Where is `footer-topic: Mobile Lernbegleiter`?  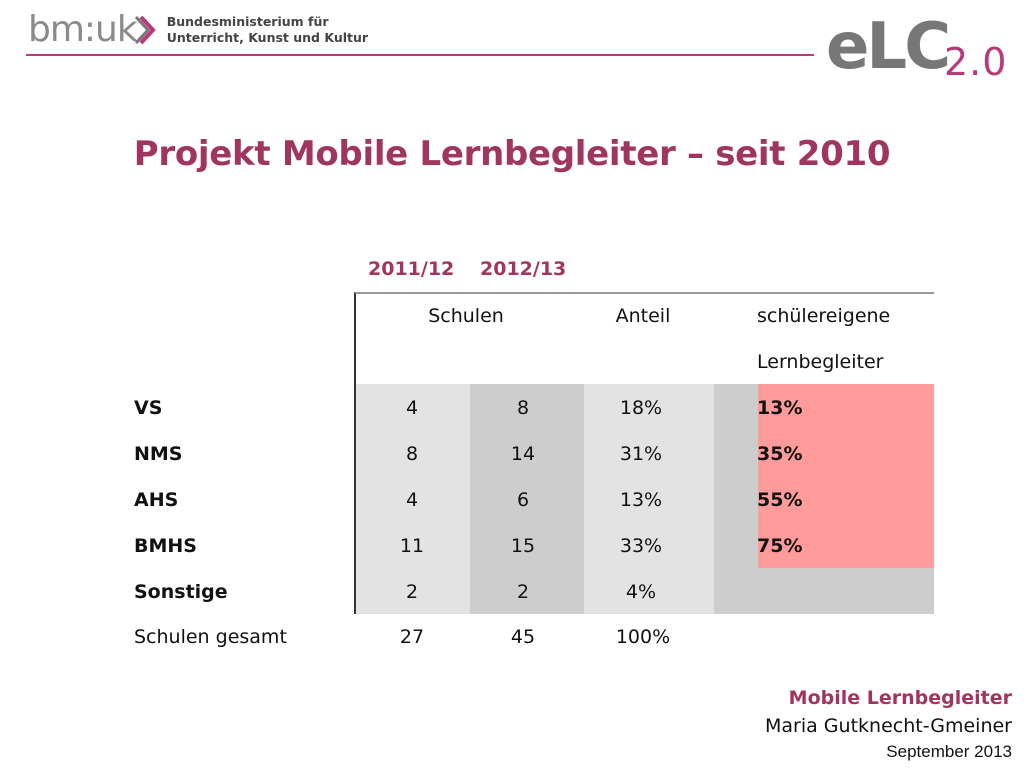
footer-topic: Mobile Lernbegleiter is located at coordinates (900, 698).